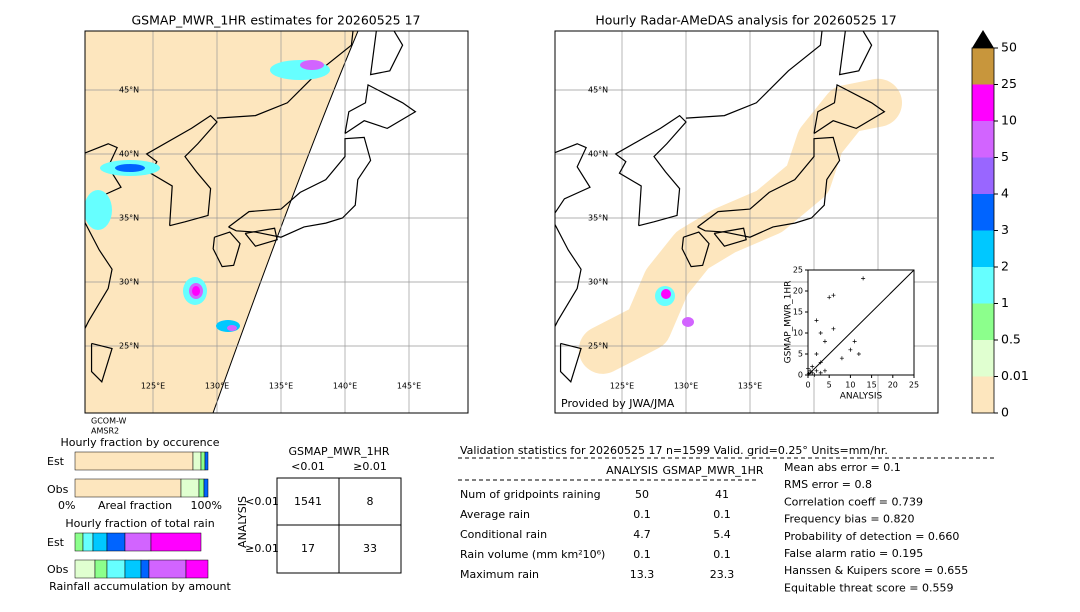  I want to click on scatter-xtick: 15, so click(872, 385).